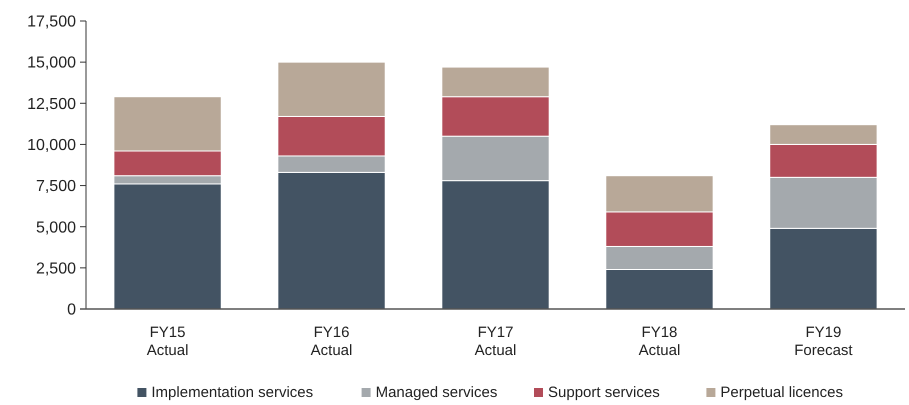  What do you see at coordinates (232, 392) in the screenshot?
I see `legend-label: Implementation services` at bounding box center [232, 392].